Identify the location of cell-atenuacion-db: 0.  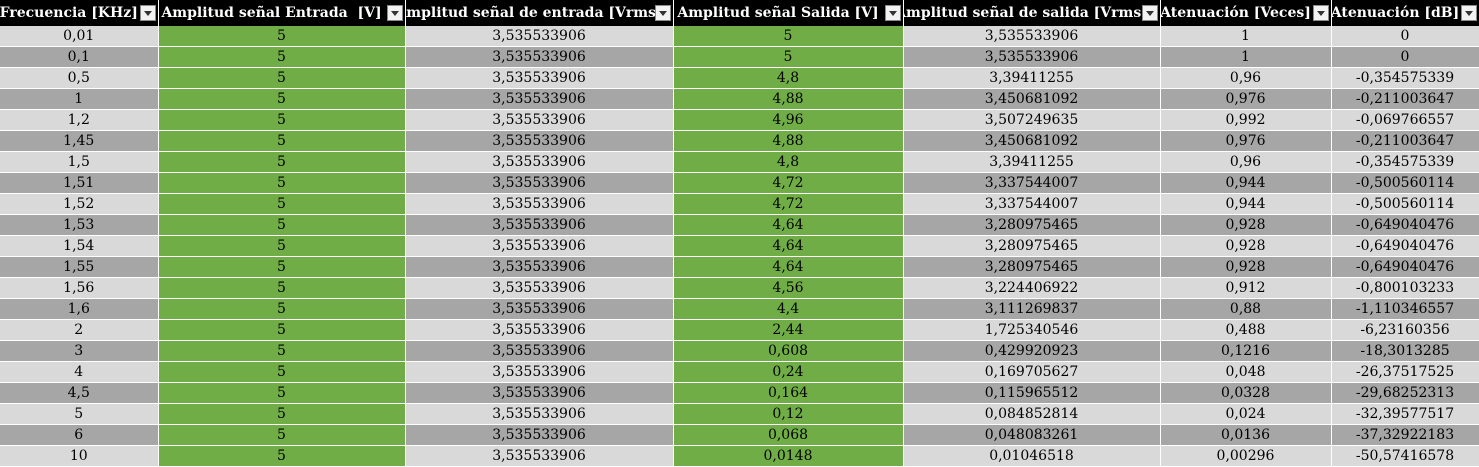
(1405, 57).